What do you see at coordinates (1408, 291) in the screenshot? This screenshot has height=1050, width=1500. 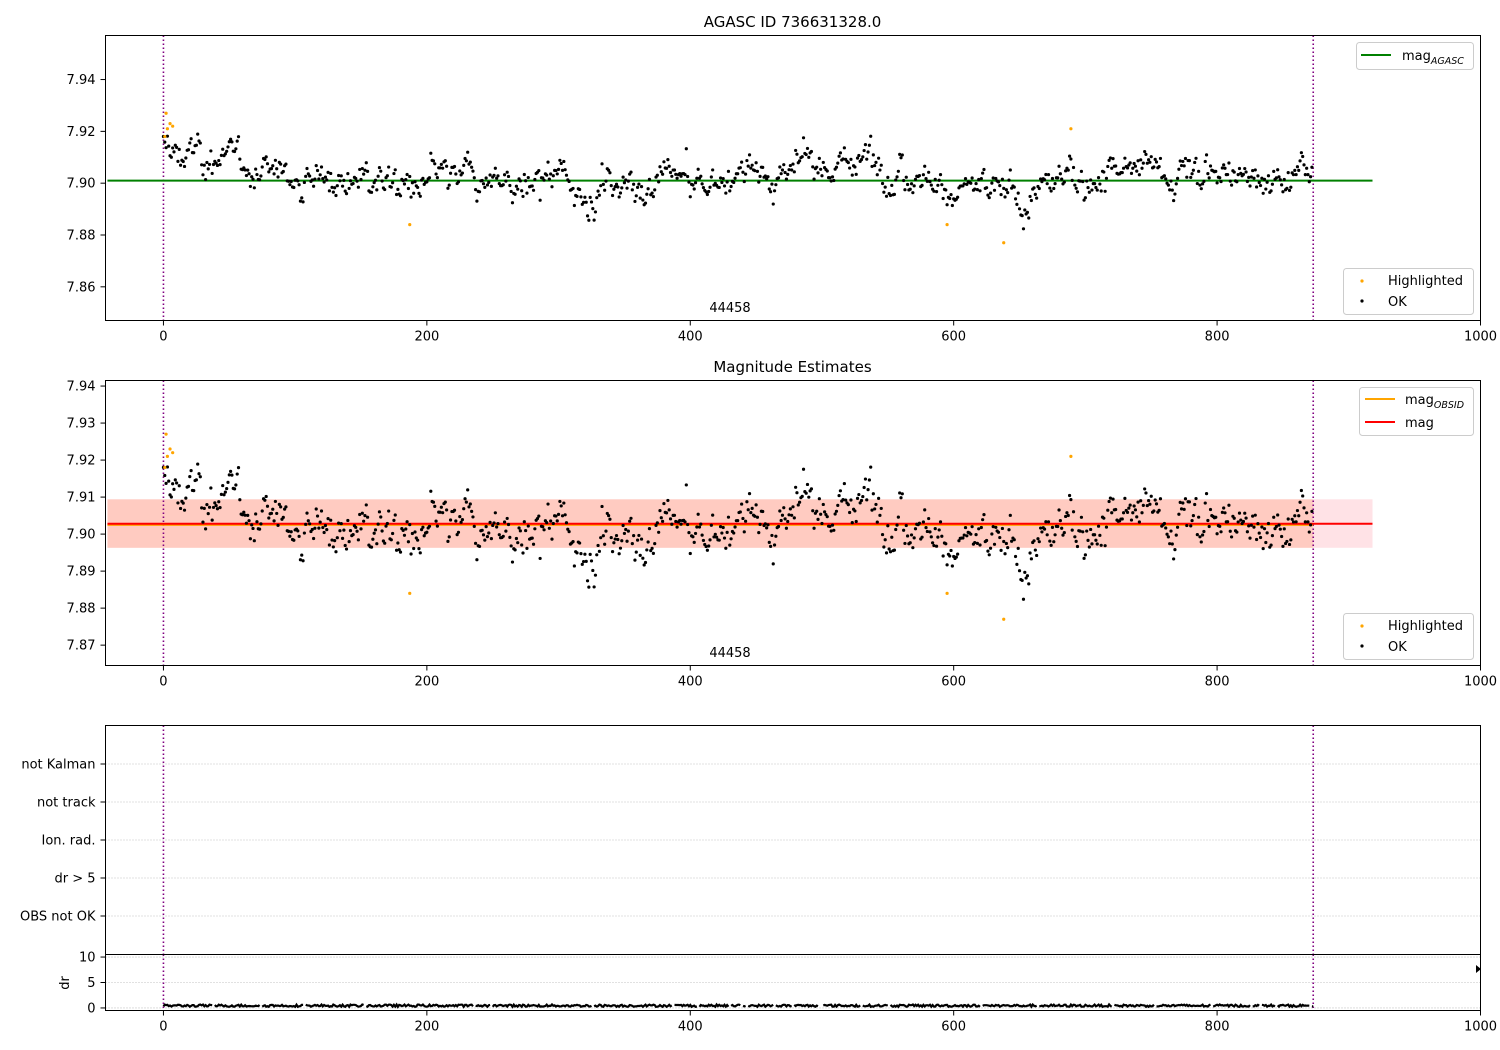 I see `panel-agasc-legend-points: Highlighted OK` at bounding box center [1408, 291].